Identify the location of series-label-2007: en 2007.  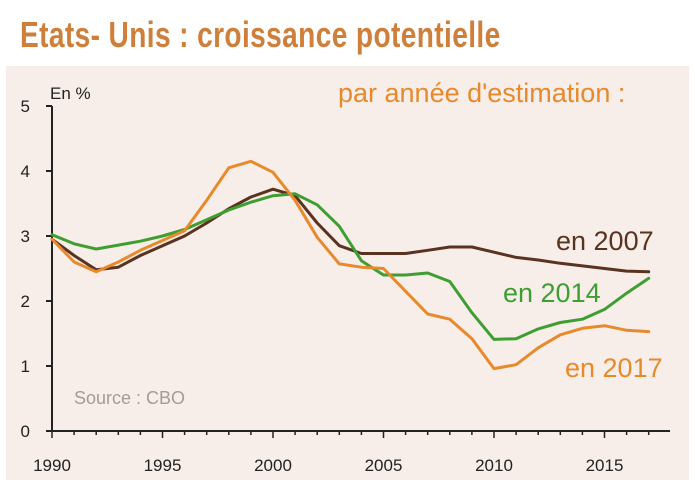
(605, 241).